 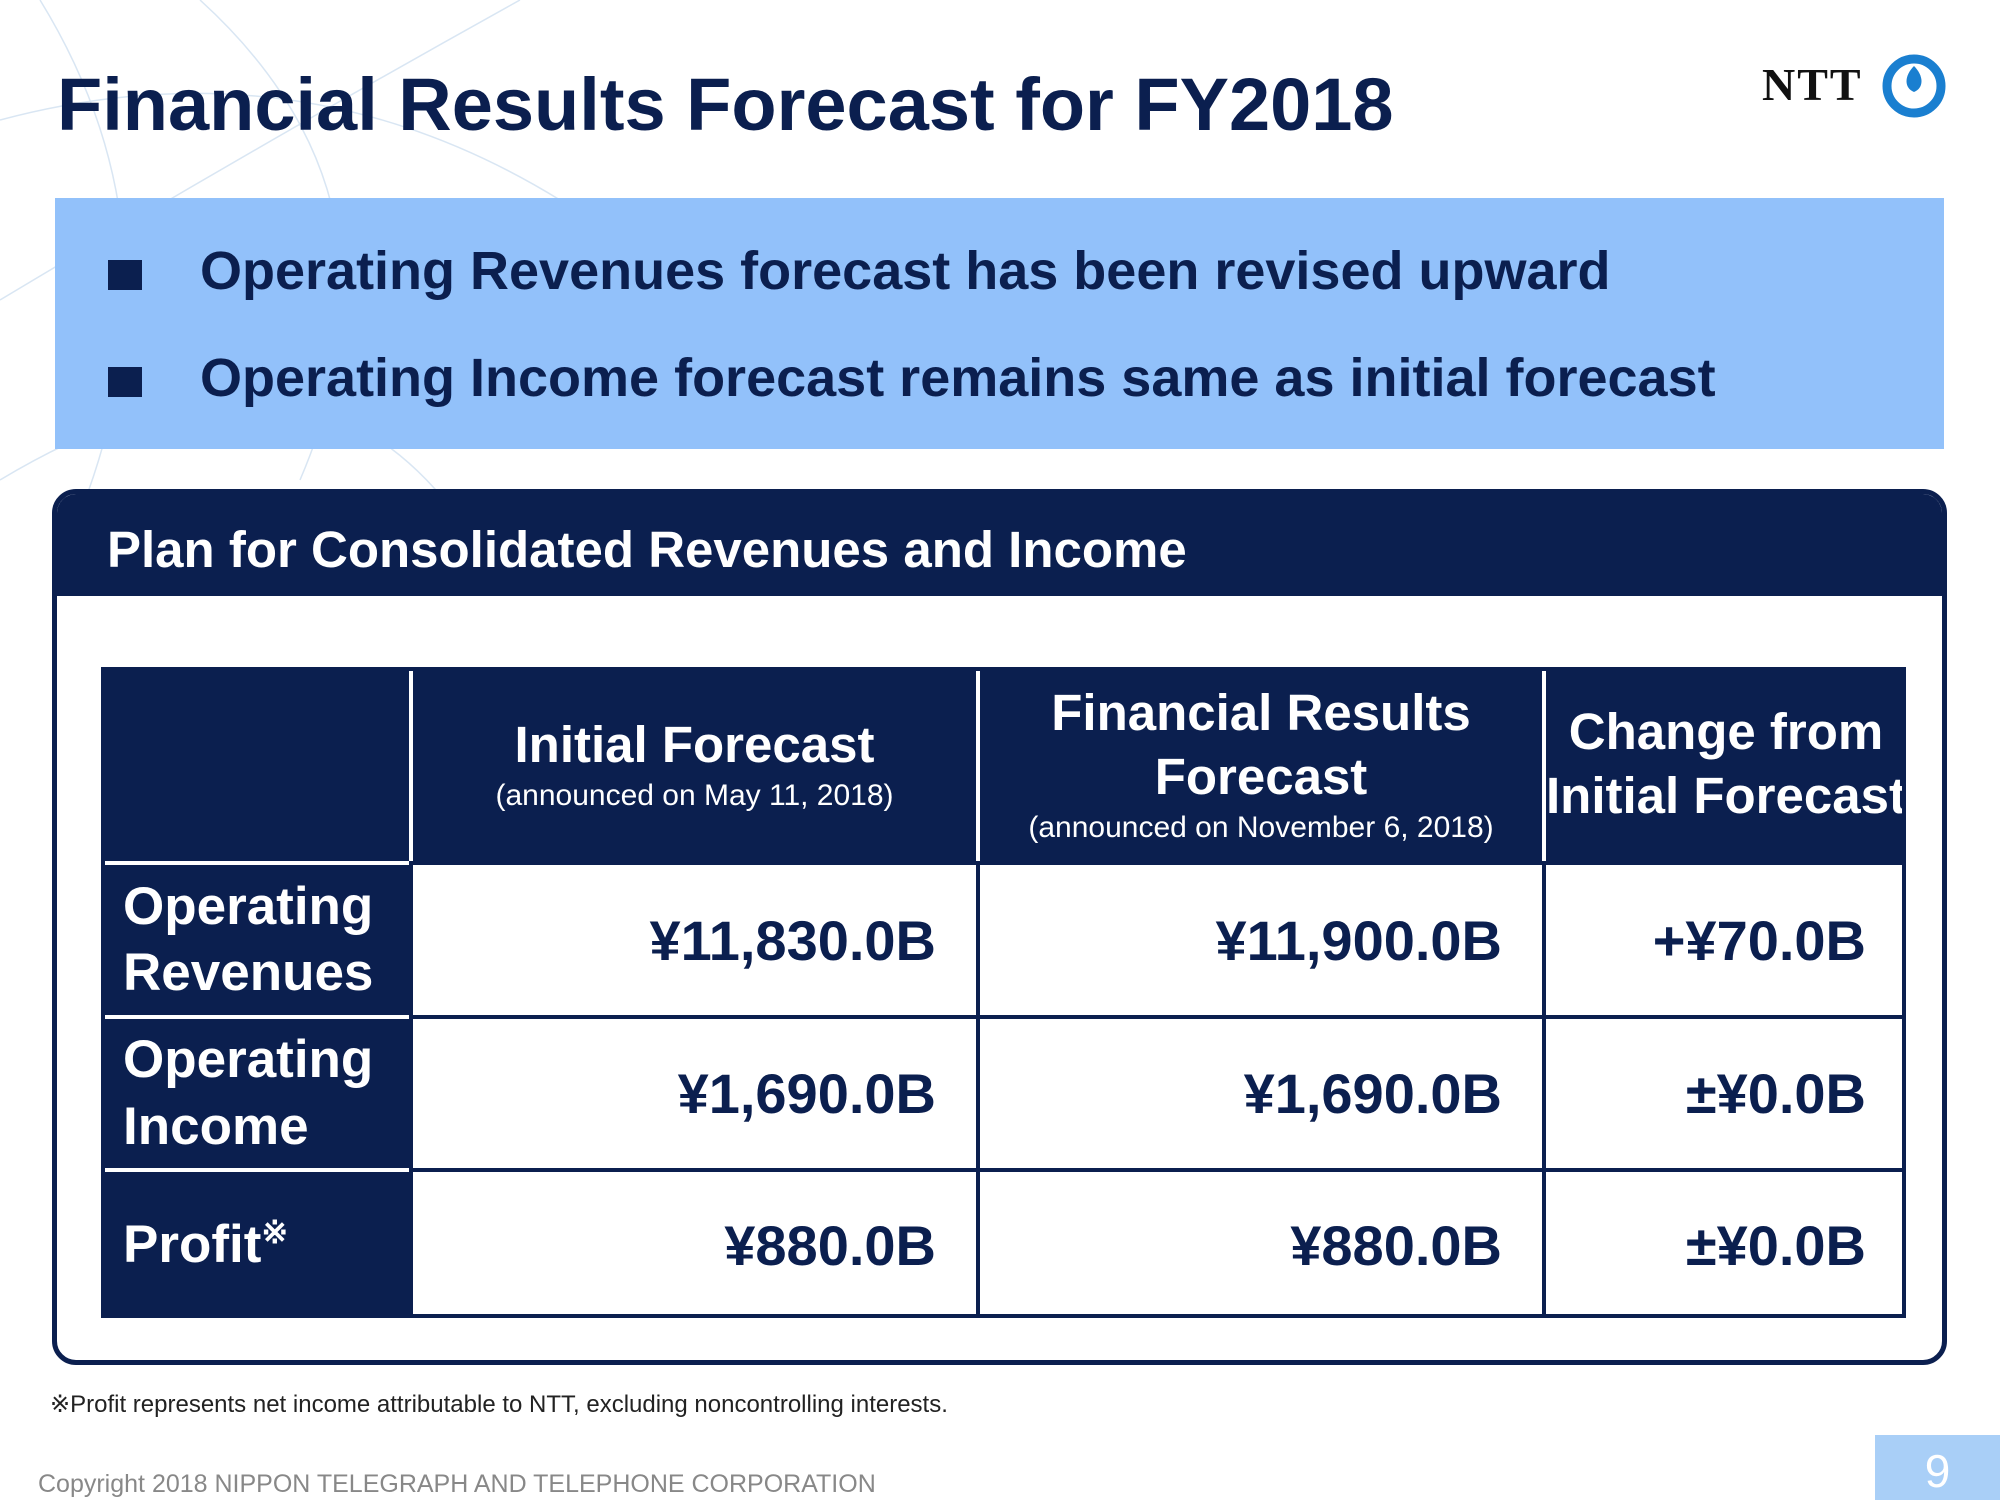 I want to click on row-label-text: Profit※, so click(x=205, y=1245).